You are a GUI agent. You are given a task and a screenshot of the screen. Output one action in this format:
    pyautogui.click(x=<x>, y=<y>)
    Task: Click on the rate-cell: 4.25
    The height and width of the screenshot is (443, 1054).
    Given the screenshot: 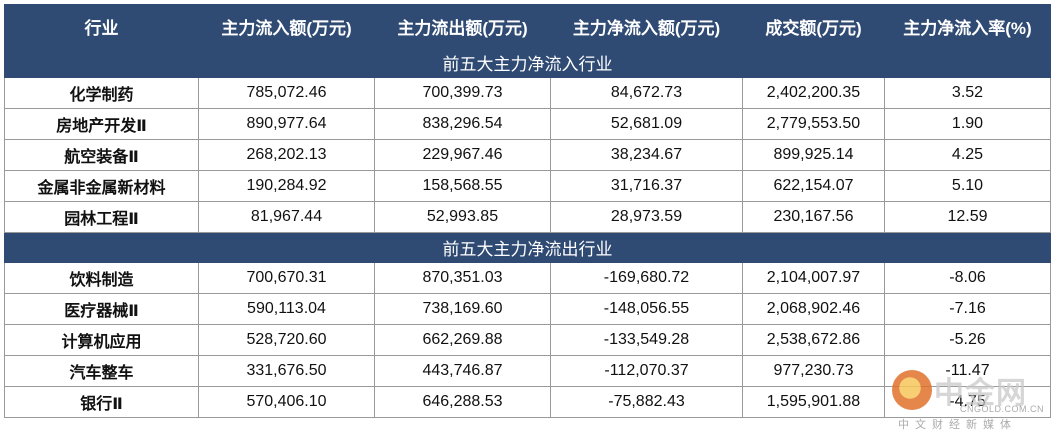 What is the action you would take?
    pyautogui.click(x=967, y=155)
    